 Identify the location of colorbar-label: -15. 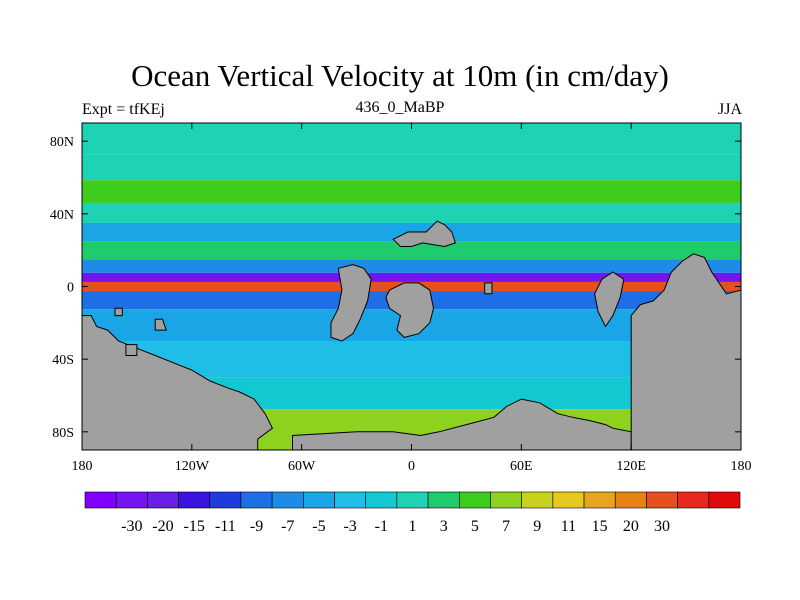
(194, 526).